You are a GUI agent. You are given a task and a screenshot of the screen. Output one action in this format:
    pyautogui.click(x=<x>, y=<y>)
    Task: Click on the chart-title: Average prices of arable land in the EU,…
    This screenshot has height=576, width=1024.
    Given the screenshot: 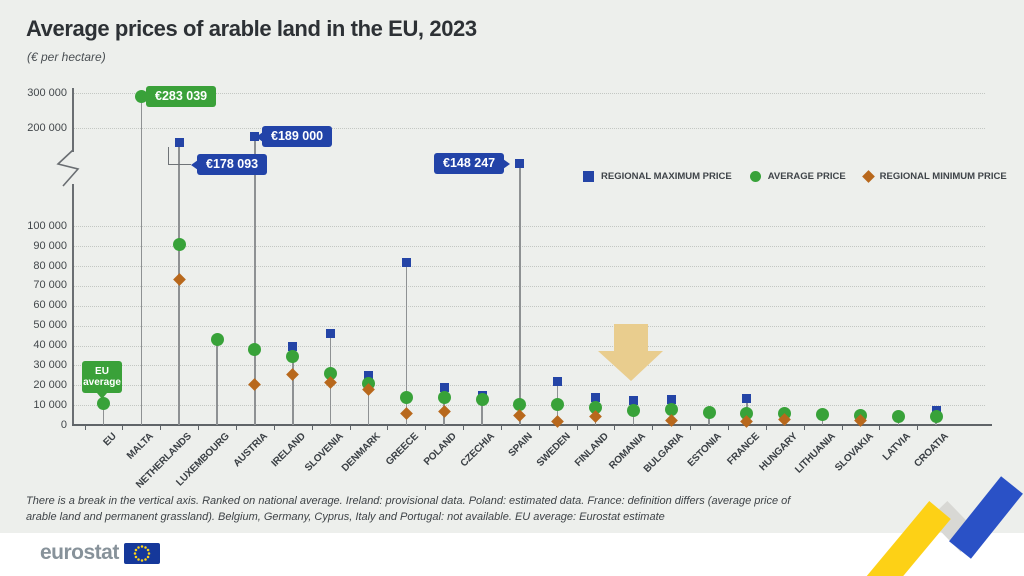 What is the action you would take?
    pyautogui.click(x=251, y=28)
    